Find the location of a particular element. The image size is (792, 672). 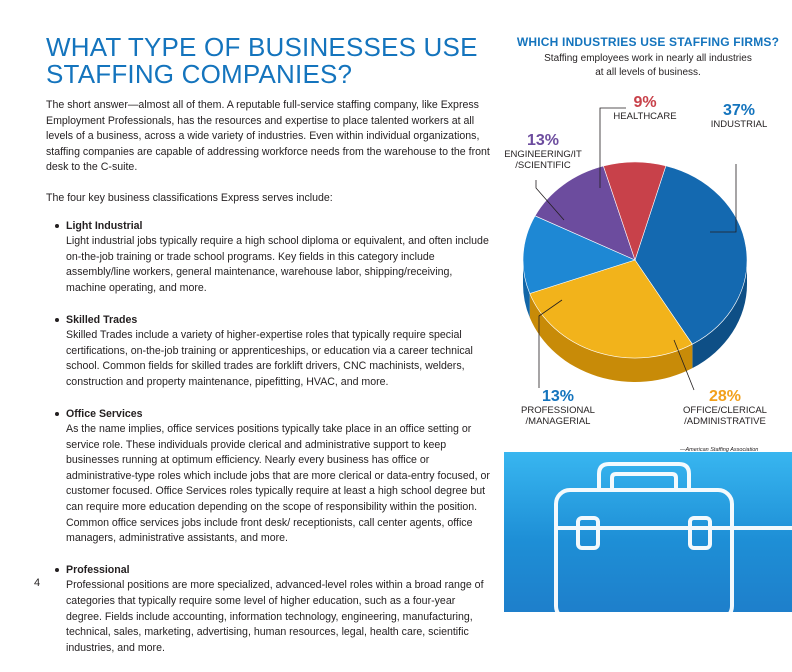

slice-name-2: /SCIENTIFIC is located at coordinates (543, 165).